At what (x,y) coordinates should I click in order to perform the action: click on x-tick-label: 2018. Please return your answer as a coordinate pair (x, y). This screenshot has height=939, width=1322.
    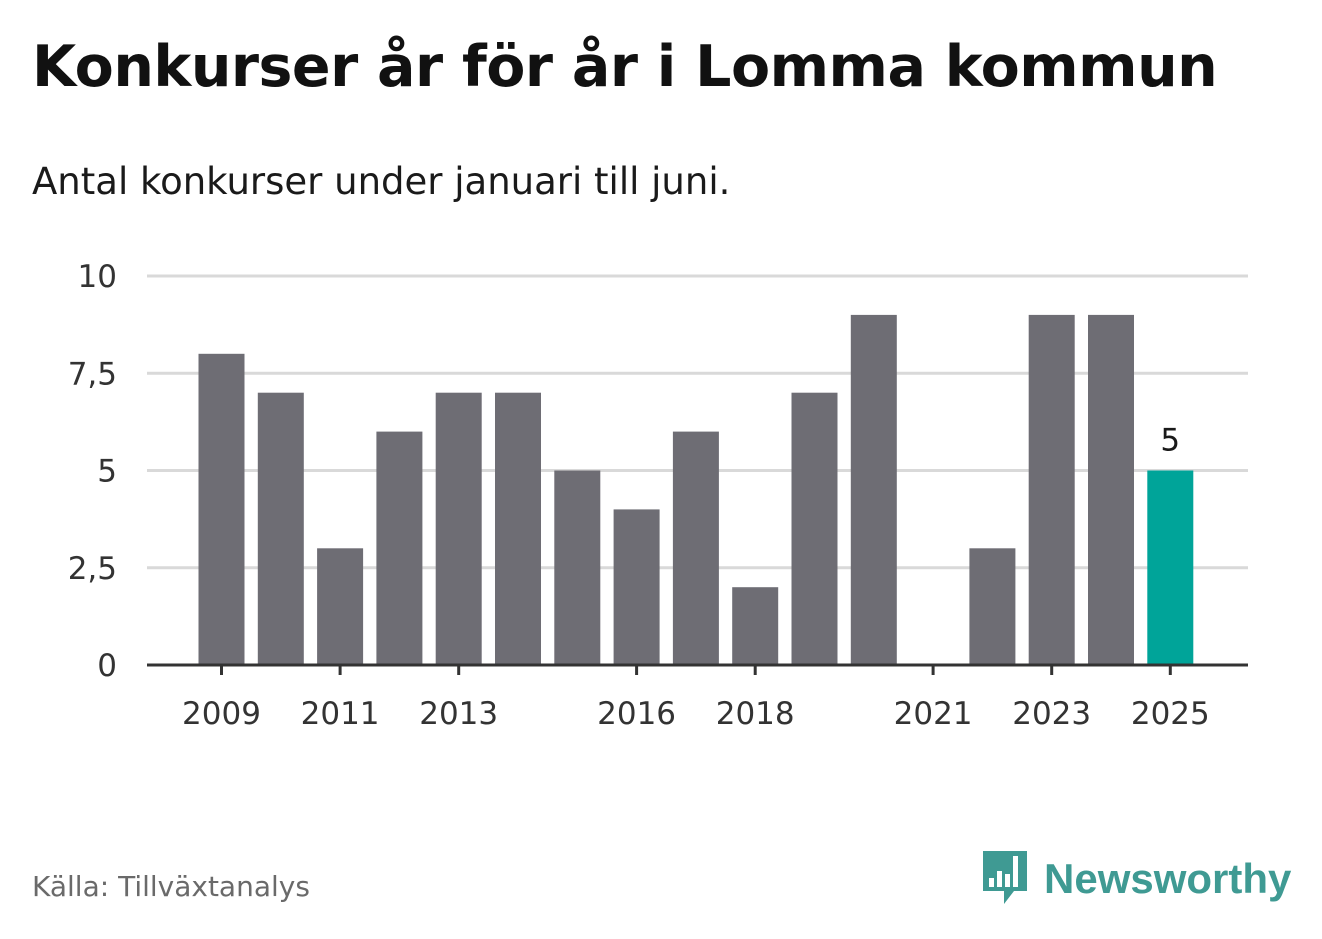
    Looking at the image, I should click on (755, 714).